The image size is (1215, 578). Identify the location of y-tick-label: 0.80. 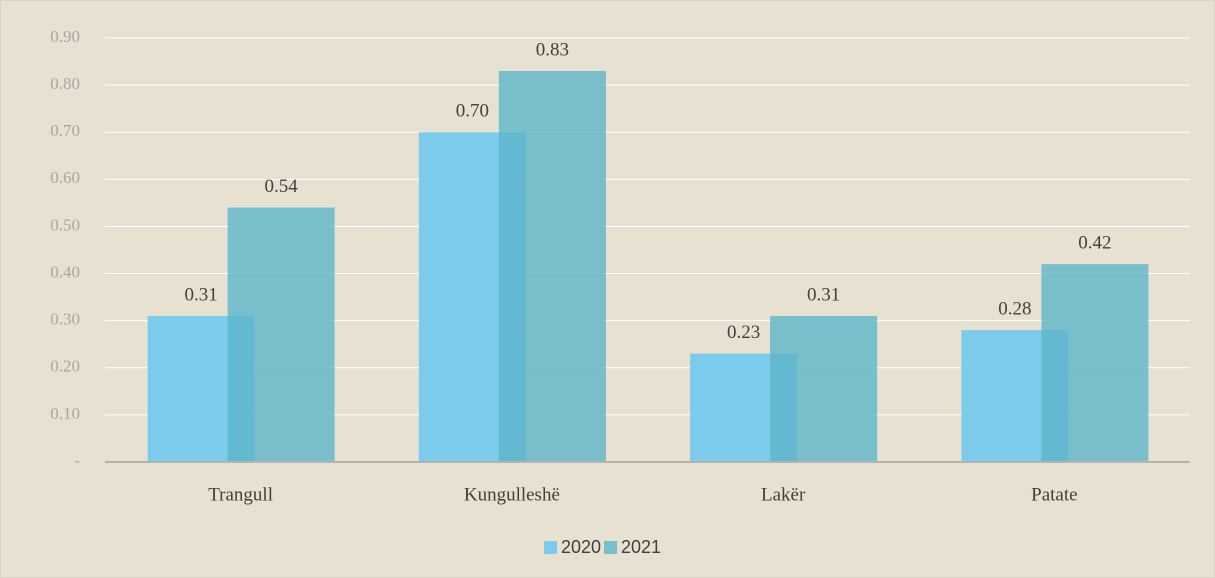
(65, 83).